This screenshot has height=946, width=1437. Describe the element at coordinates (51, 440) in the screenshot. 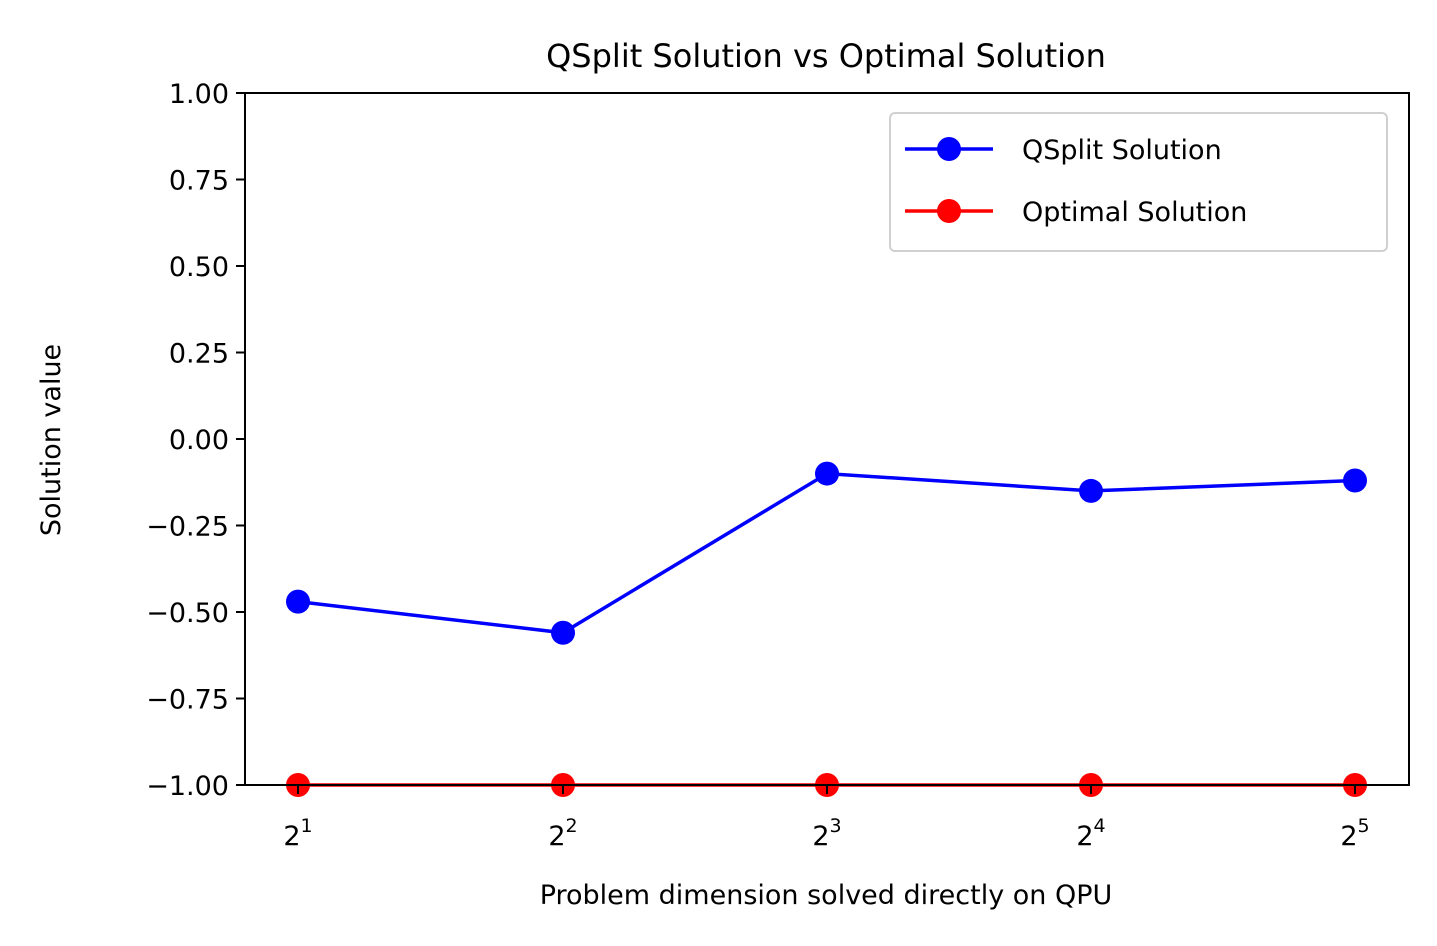

I see `y-axis-label: Solution value` at that location.